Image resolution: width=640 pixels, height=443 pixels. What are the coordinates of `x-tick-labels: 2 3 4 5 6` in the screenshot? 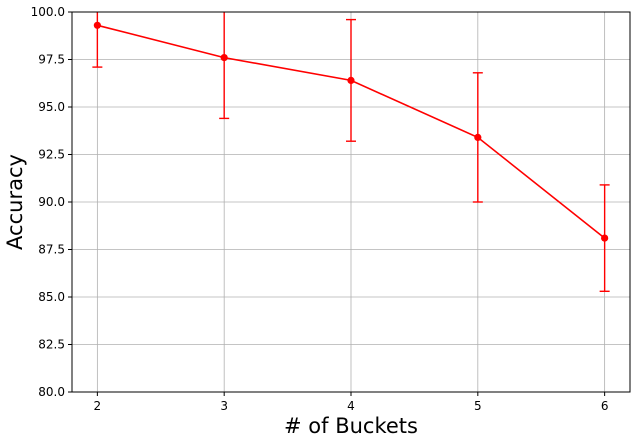 It's located at (351, 402).